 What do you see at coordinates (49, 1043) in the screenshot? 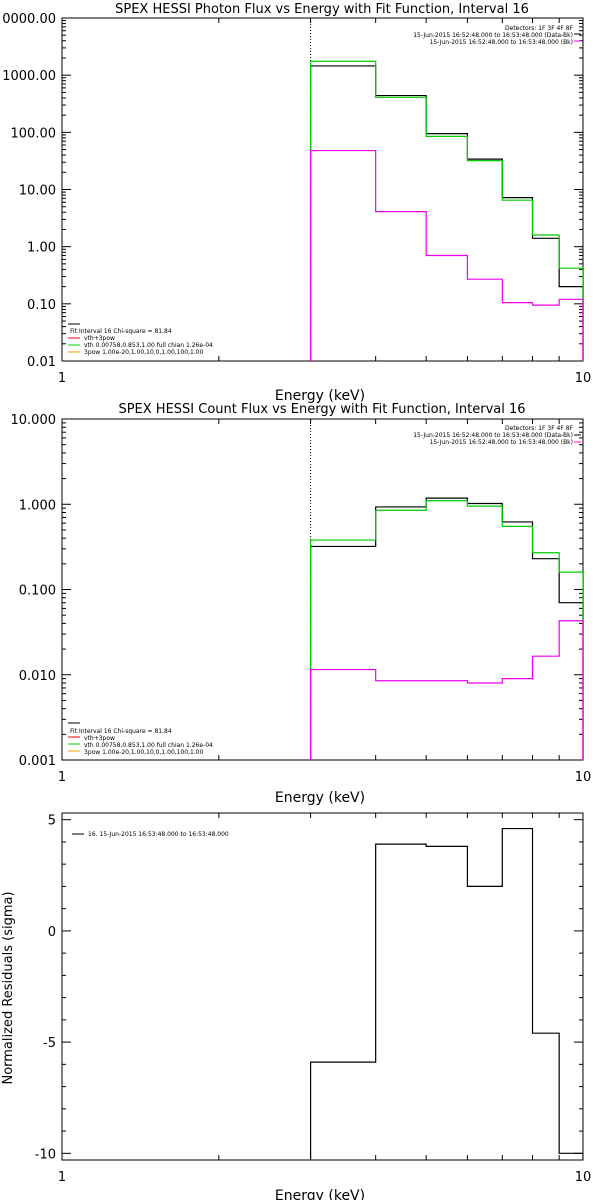
I see `y-tick-label: -5` at bounding box center [49, 1043].